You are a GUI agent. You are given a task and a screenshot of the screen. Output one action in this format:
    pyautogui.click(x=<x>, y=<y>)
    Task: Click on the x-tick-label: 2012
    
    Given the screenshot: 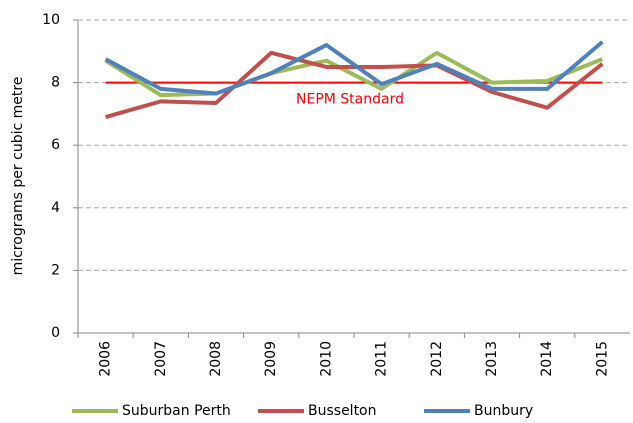 What is the action you would take?
    pyautogui.click(x=437, y=359)
    